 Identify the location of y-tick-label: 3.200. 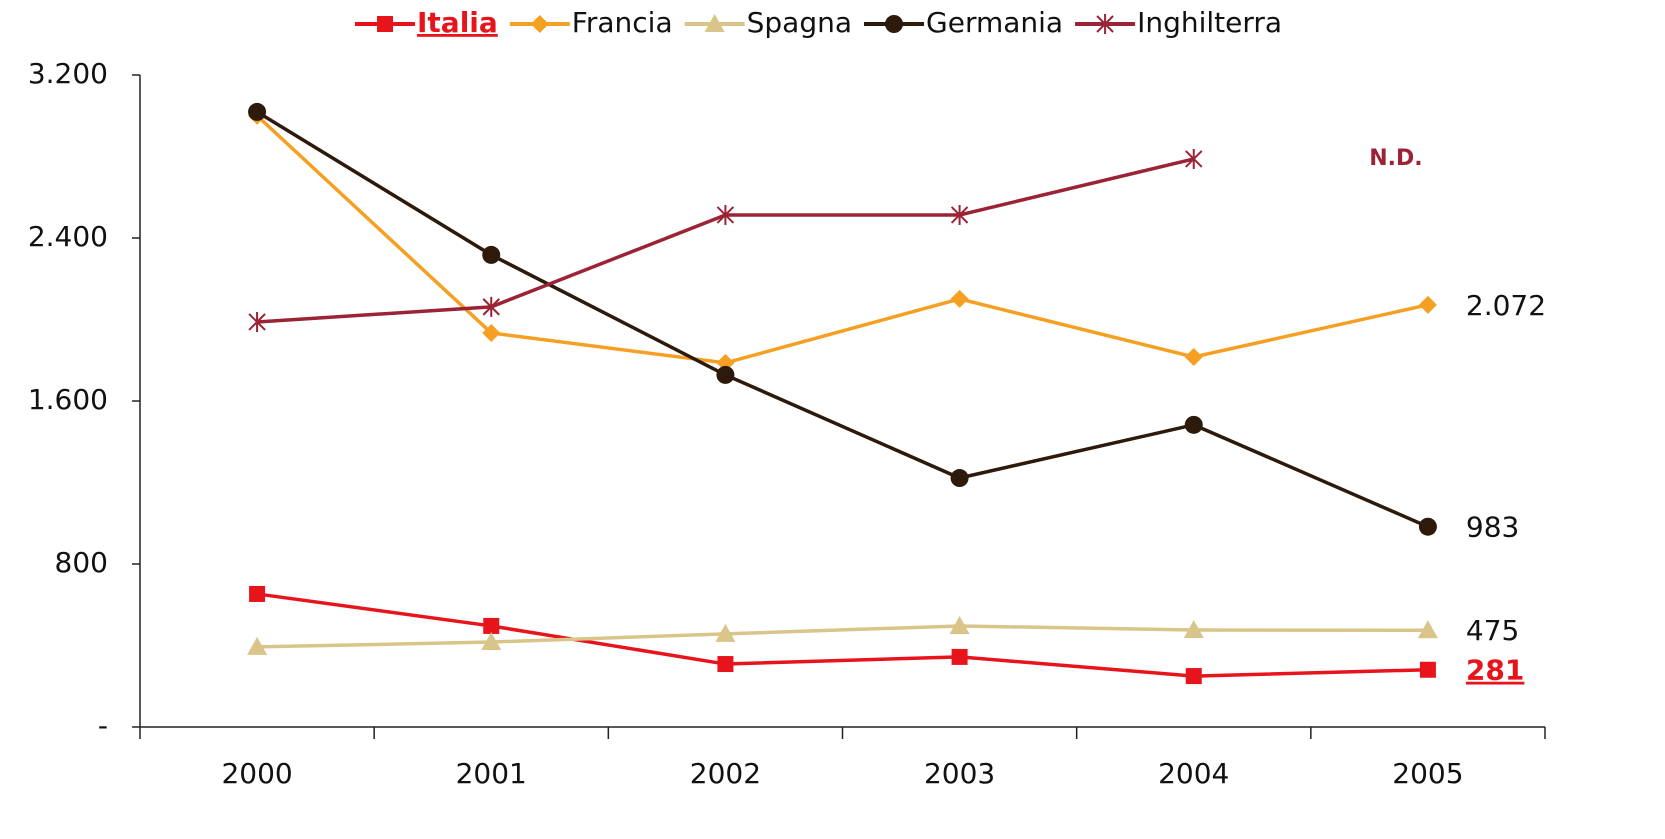
(68, 73).